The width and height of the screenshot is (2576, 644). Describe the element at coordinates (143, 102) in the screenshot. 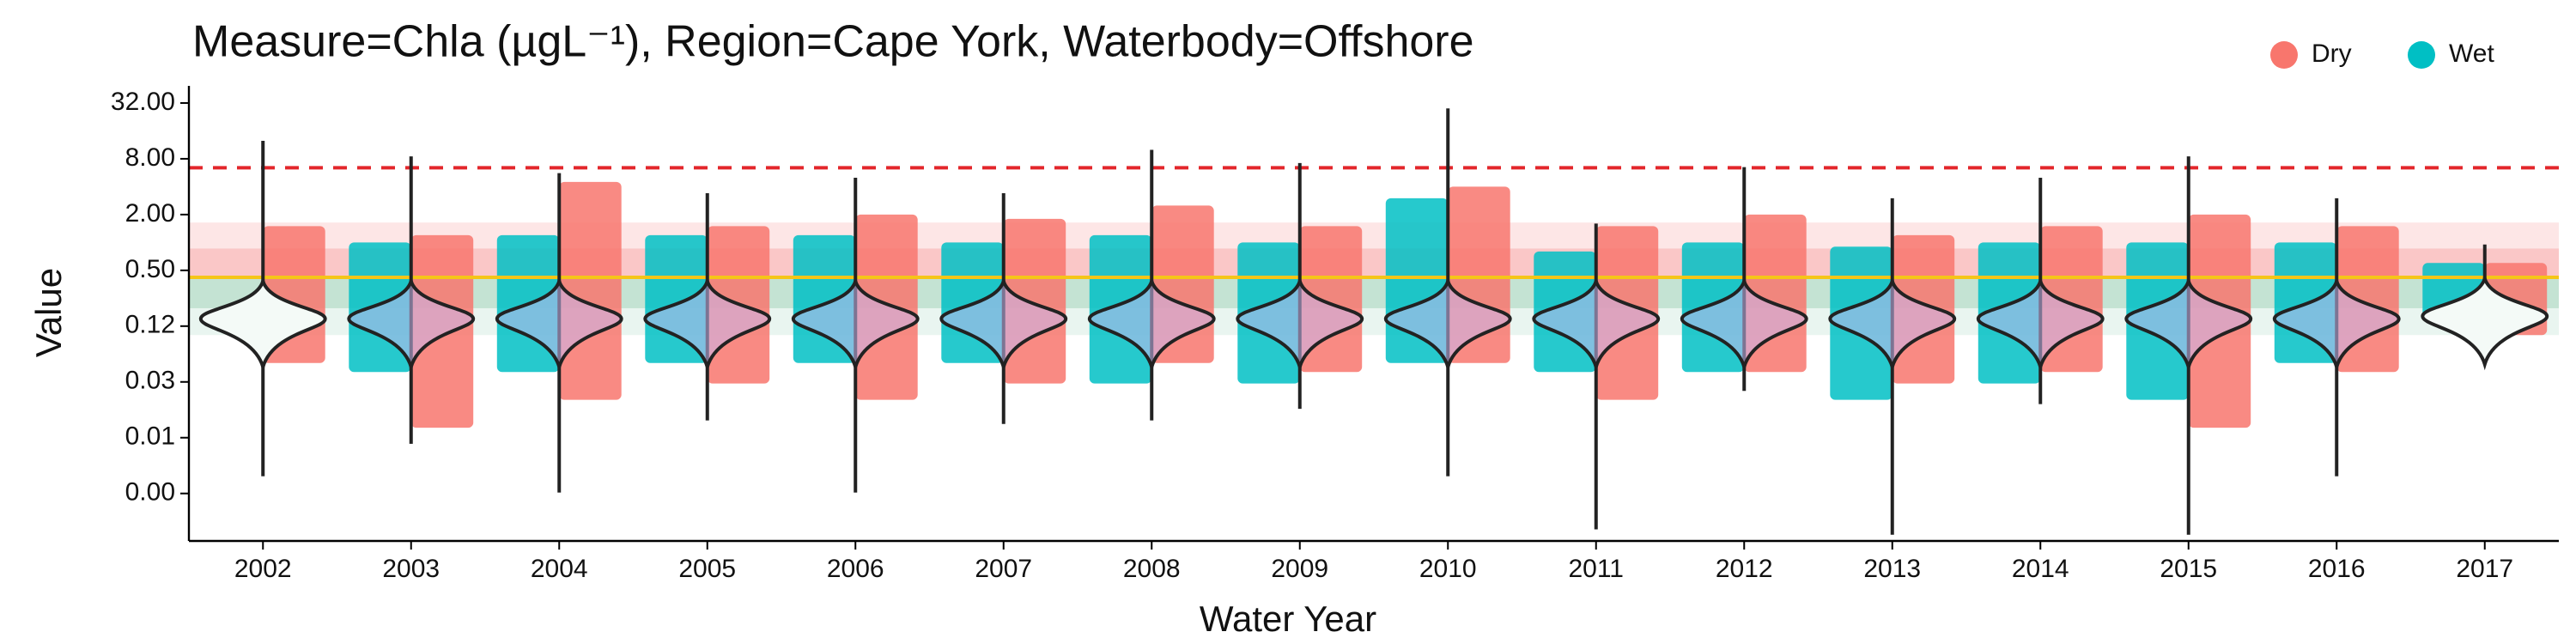

I see `y-tick-label: 32.00` at that location.